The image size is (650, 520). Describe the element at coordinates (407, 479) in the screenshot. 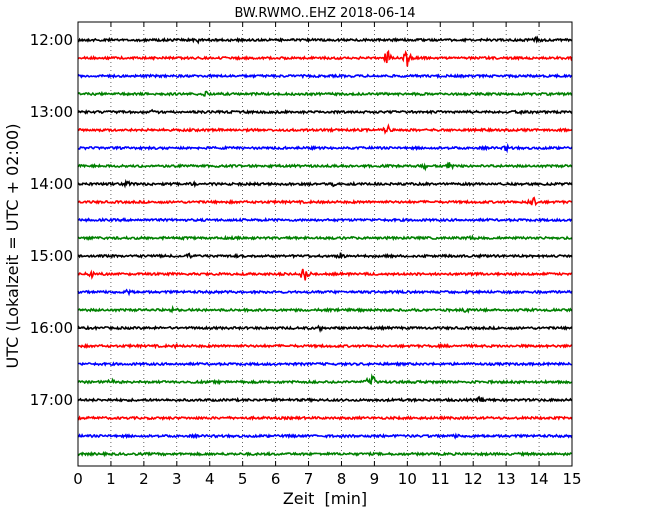

I see `x-tick-label: 10` at that location.